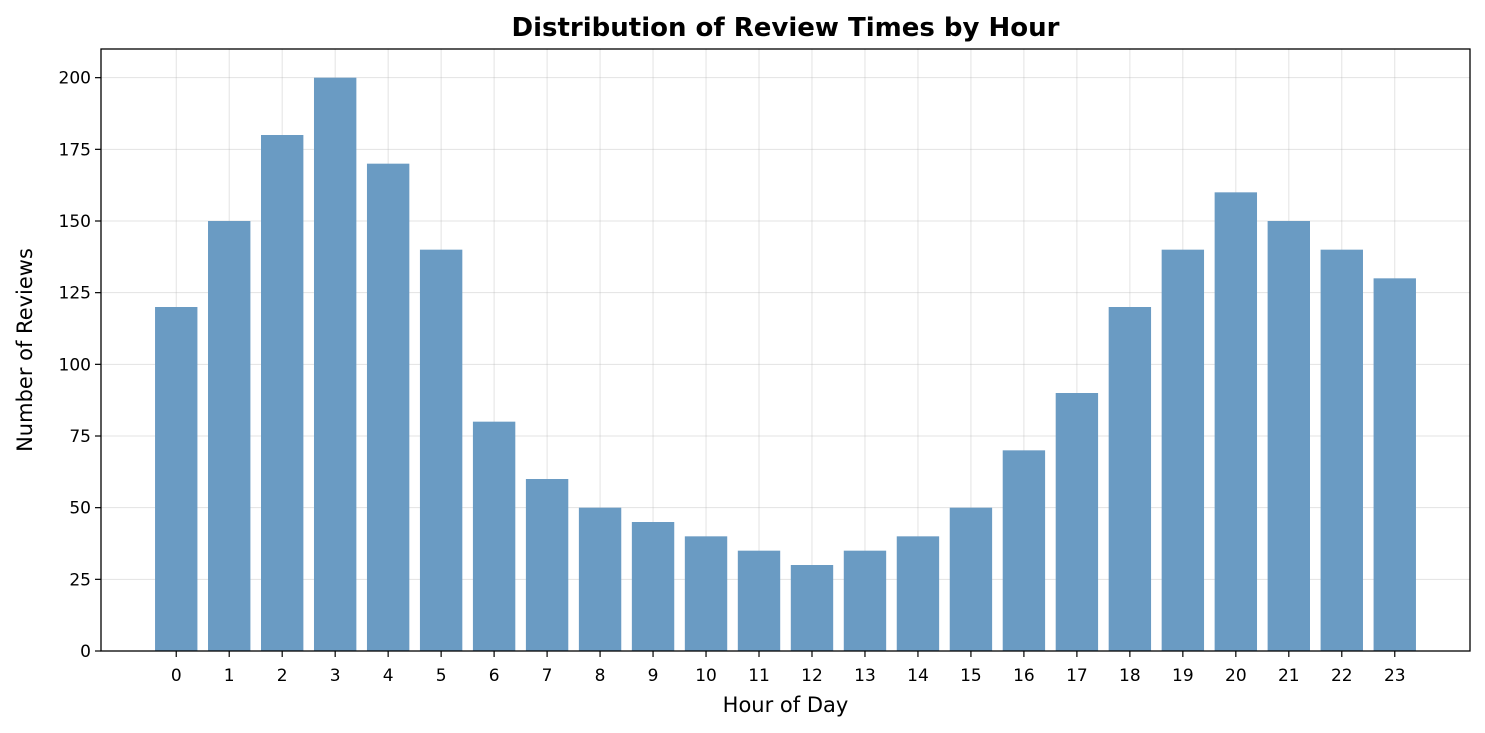 This screenshot has width=1485, height=733. I want to click on y-tick-label: 75, so click(80, 437).